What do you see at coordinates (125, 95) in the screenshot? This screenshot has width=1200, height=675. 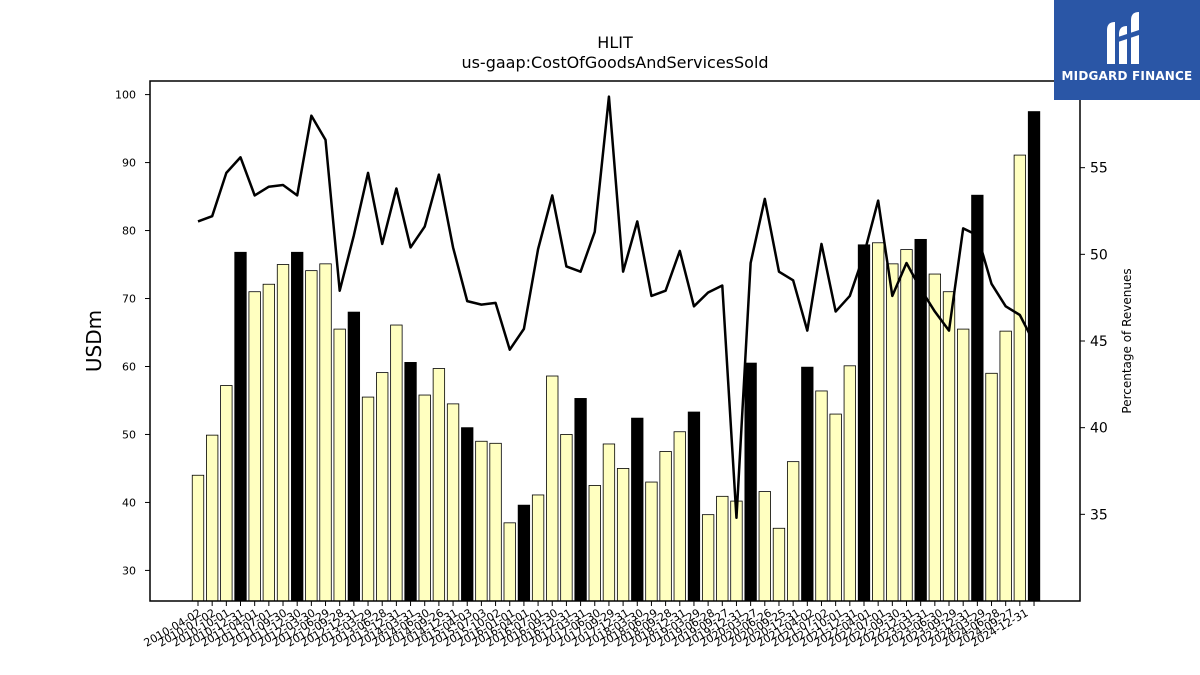 I see `y-tick-label: 100` at bounding box center [125, 95].